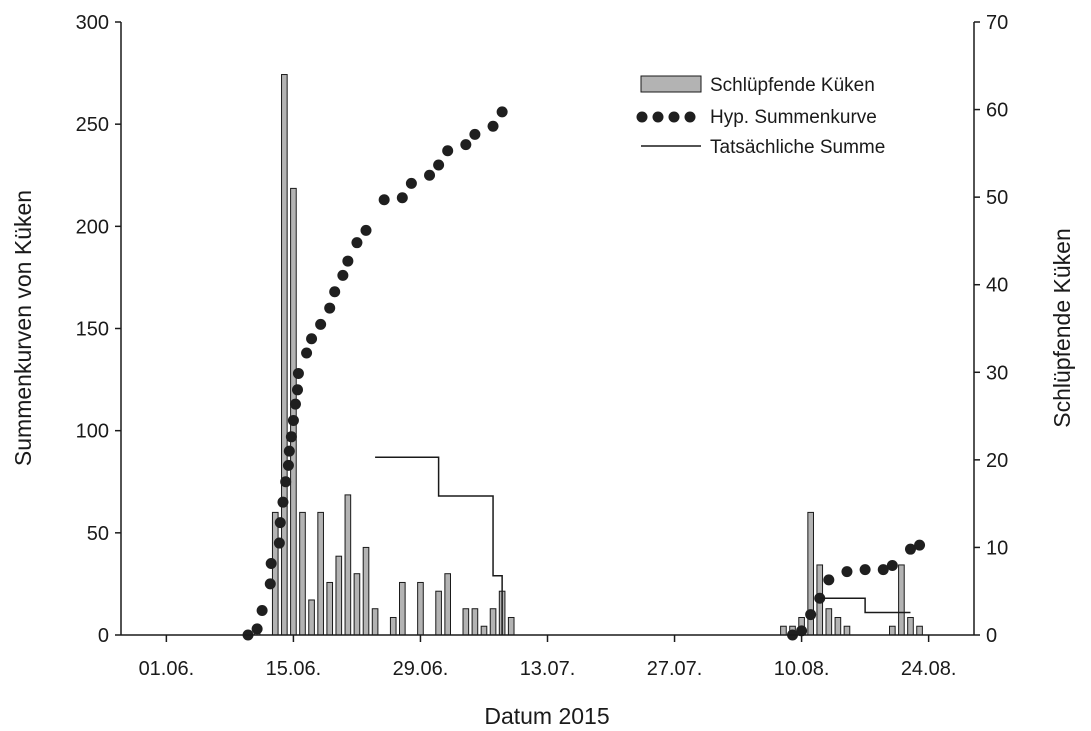  Describe the element at coordinates (666, 117) in the screenshot. I see `legend-swatch-dots` at that location.